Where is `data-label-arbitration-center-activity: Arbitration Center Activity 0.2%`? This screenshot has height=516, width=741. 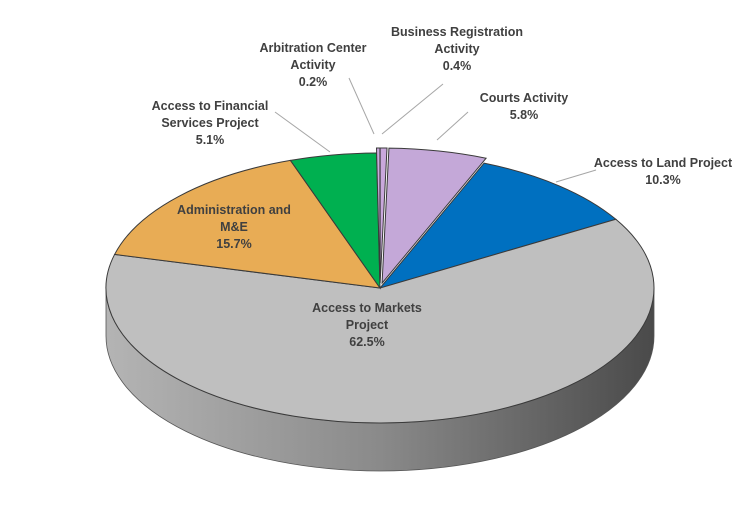 data-label-arbitration-center-activity: Arbitration Center Activity 0.2% is located at coordinates (313, 65).